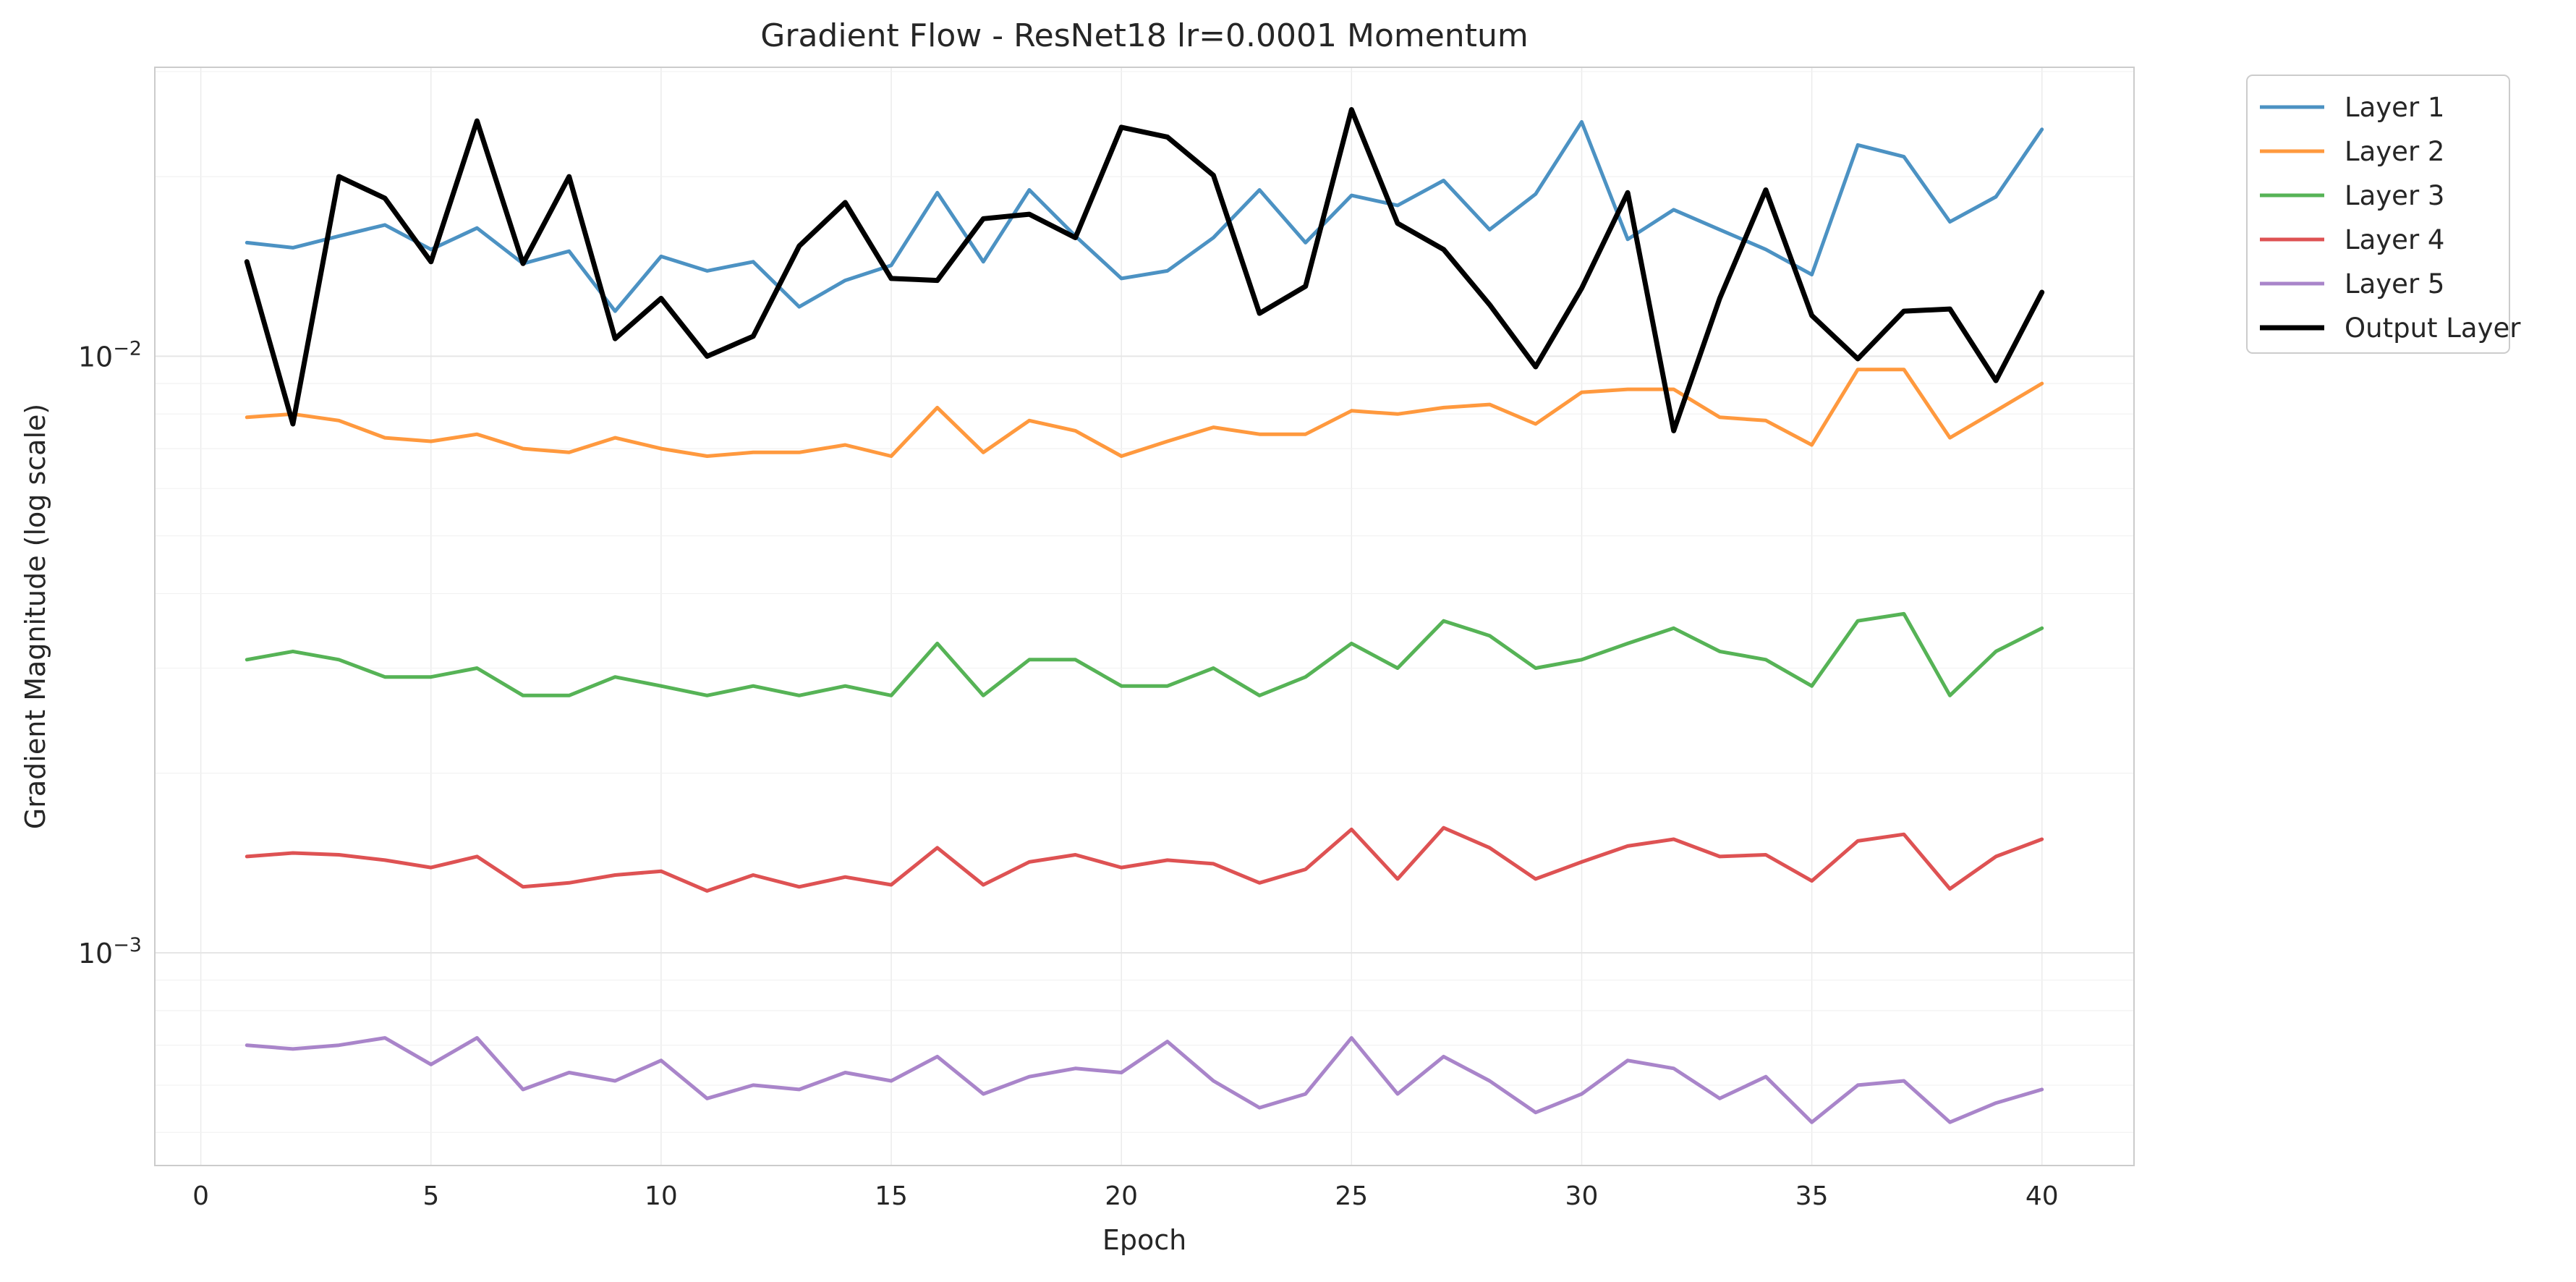 This screenshot has height=1282, width=2576. Describe the element at coordinates (1121, 1196) in the screenshot. I see `x-tick-label: 20` at that location.